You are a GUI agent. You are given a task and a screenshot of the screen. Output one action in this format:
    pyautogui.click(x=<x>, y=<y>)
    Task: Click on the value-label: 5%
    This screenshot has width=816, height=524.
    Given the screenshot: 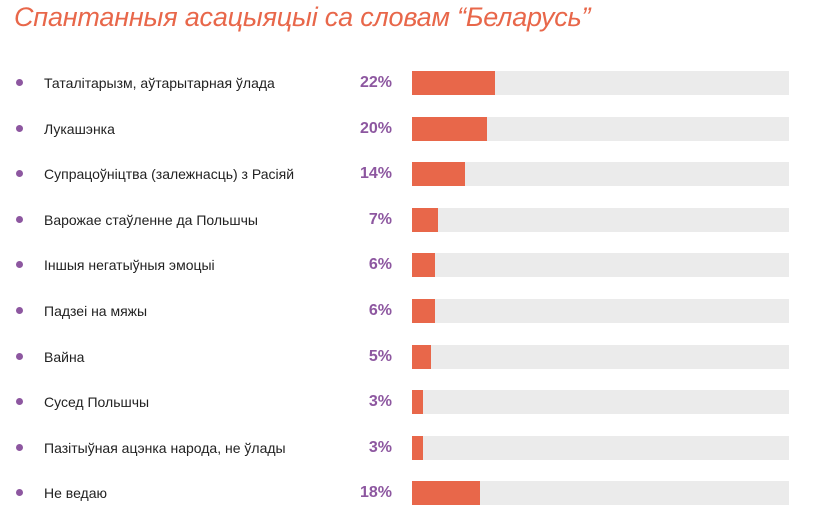 What is the action you would take?
    pyautogui.click(x=380, y=356)
    